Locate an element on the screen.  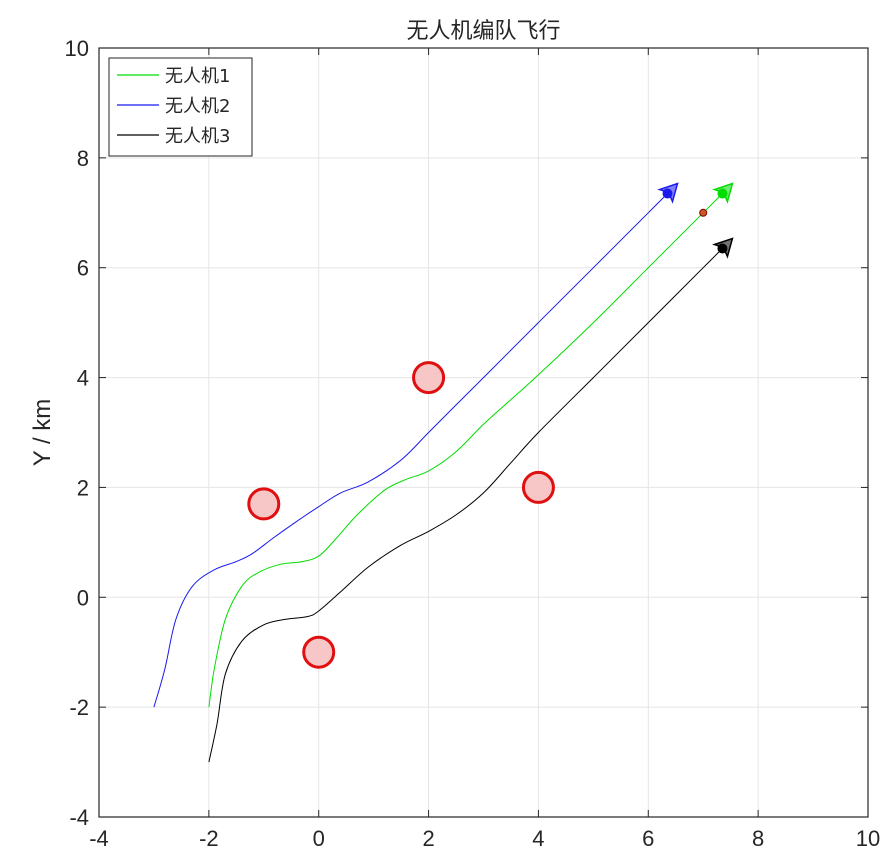
legend-label-3: 无人机3 is located at coordinates (197, 136).